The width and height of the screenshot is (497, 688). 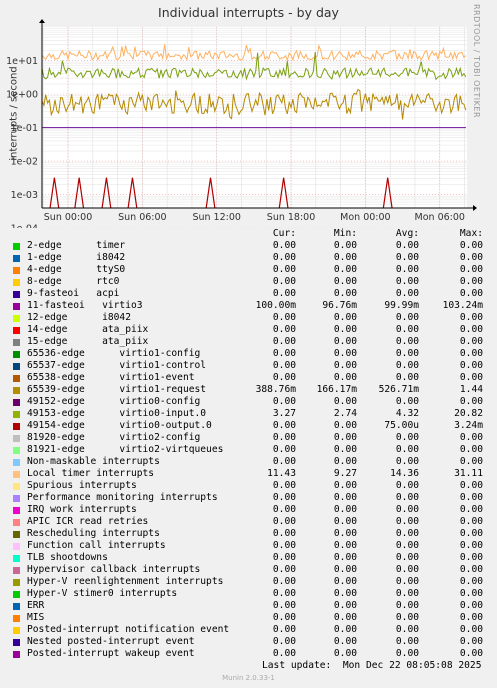 I want to click on legend-label: 81920-edge virtio2-config, so click(x=114, y=437).